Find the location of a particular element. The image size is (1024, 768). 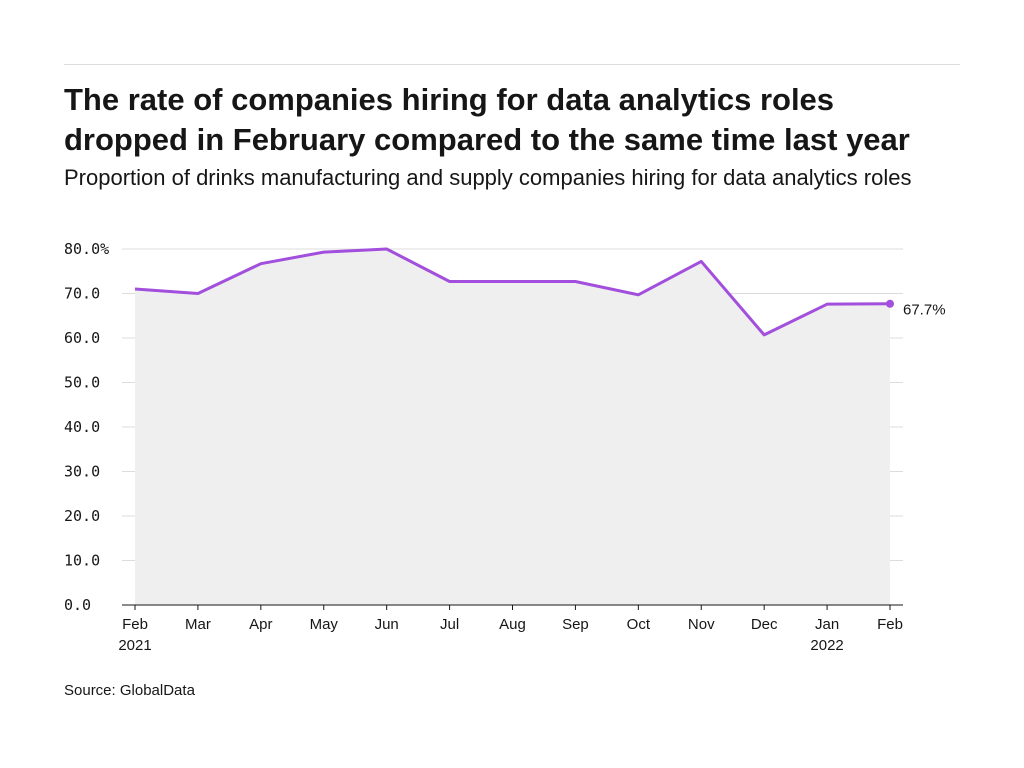

x-tick-label: Dec is located at coordinates (764, 624).